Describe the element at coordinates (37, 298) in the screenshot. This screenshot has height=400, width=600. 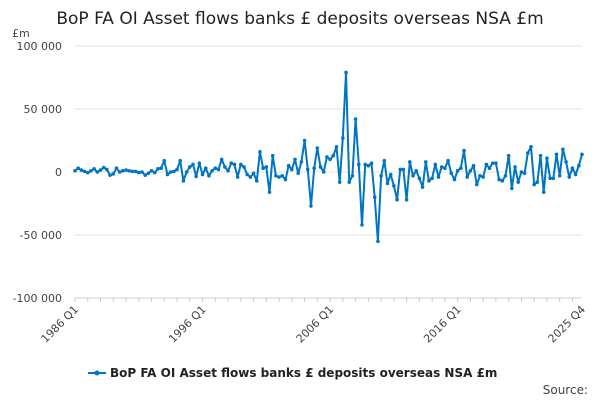
I see `y-tick-label: -100 000` at that location.